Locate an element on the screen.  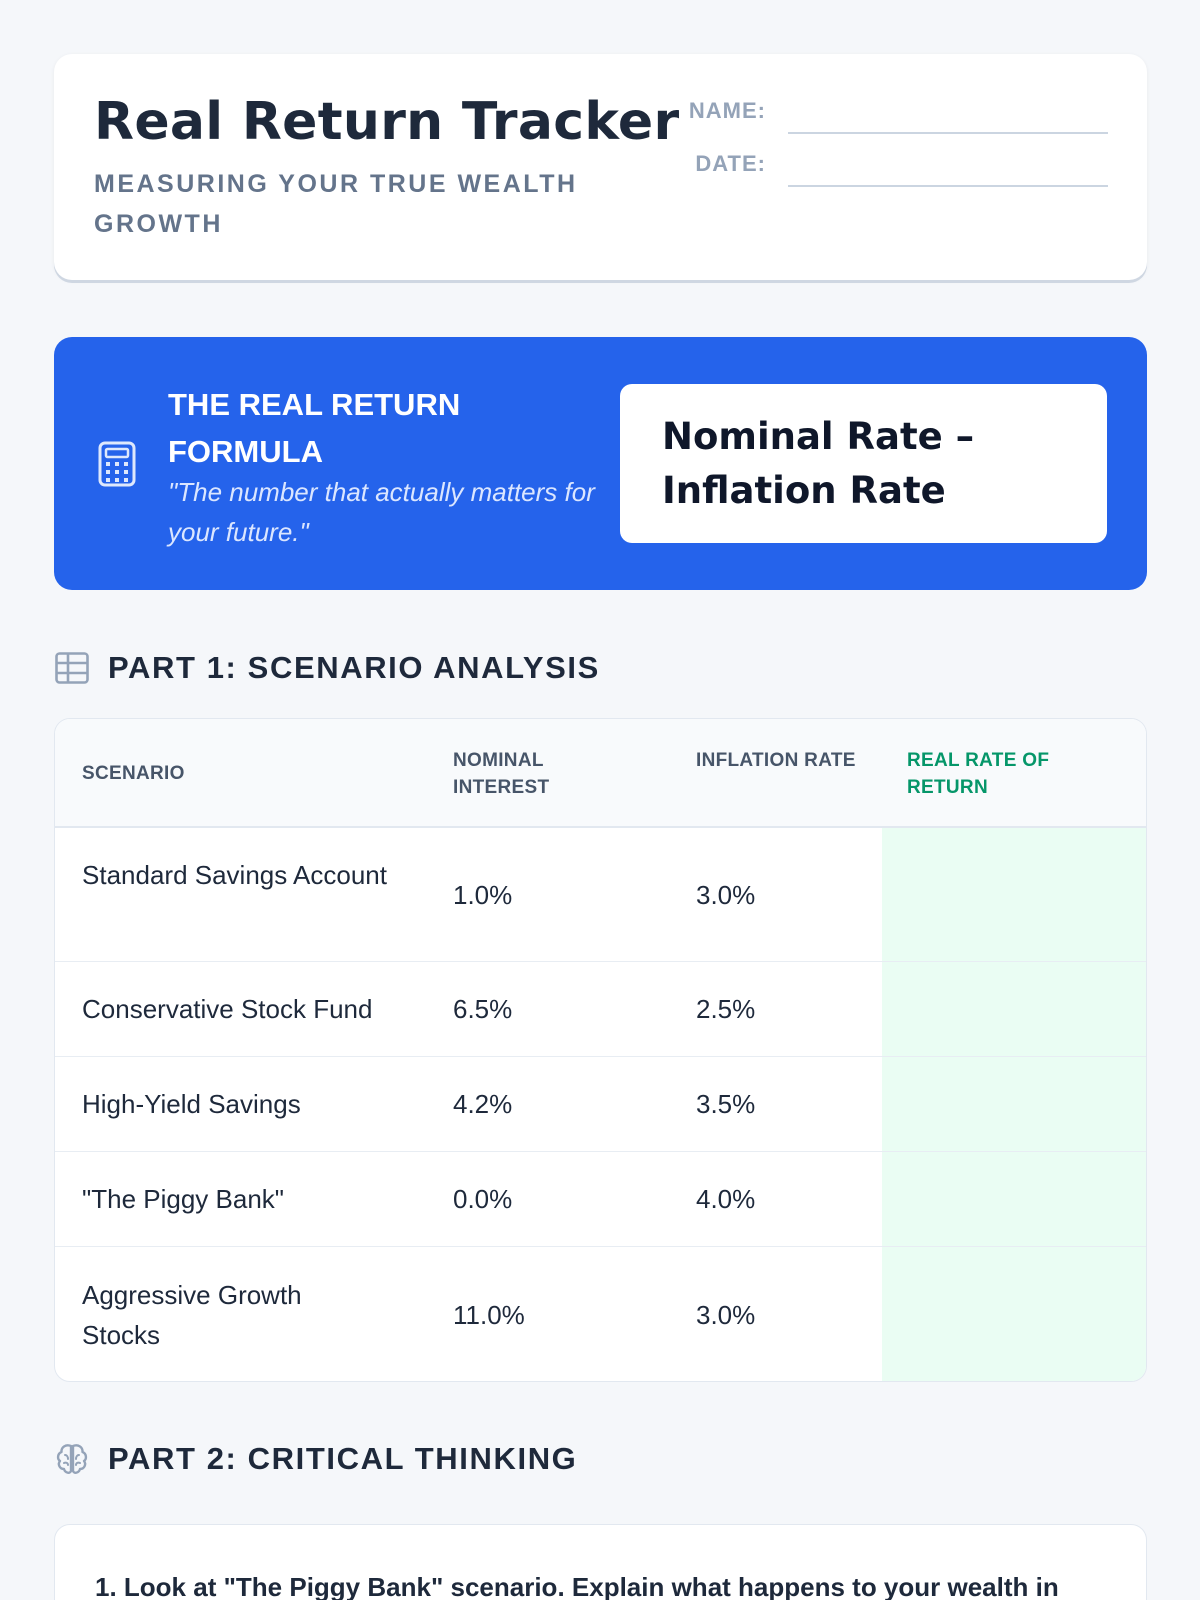
date-label: DATE: is located at coordinates (730, 163).